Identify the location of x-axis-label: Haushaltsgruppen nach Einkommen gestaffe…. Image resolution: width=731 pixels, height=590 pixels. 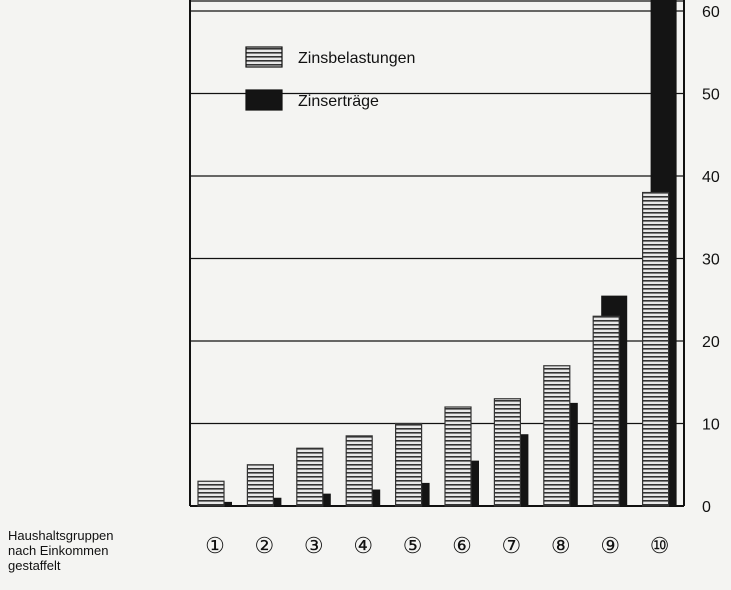
(61, 550).